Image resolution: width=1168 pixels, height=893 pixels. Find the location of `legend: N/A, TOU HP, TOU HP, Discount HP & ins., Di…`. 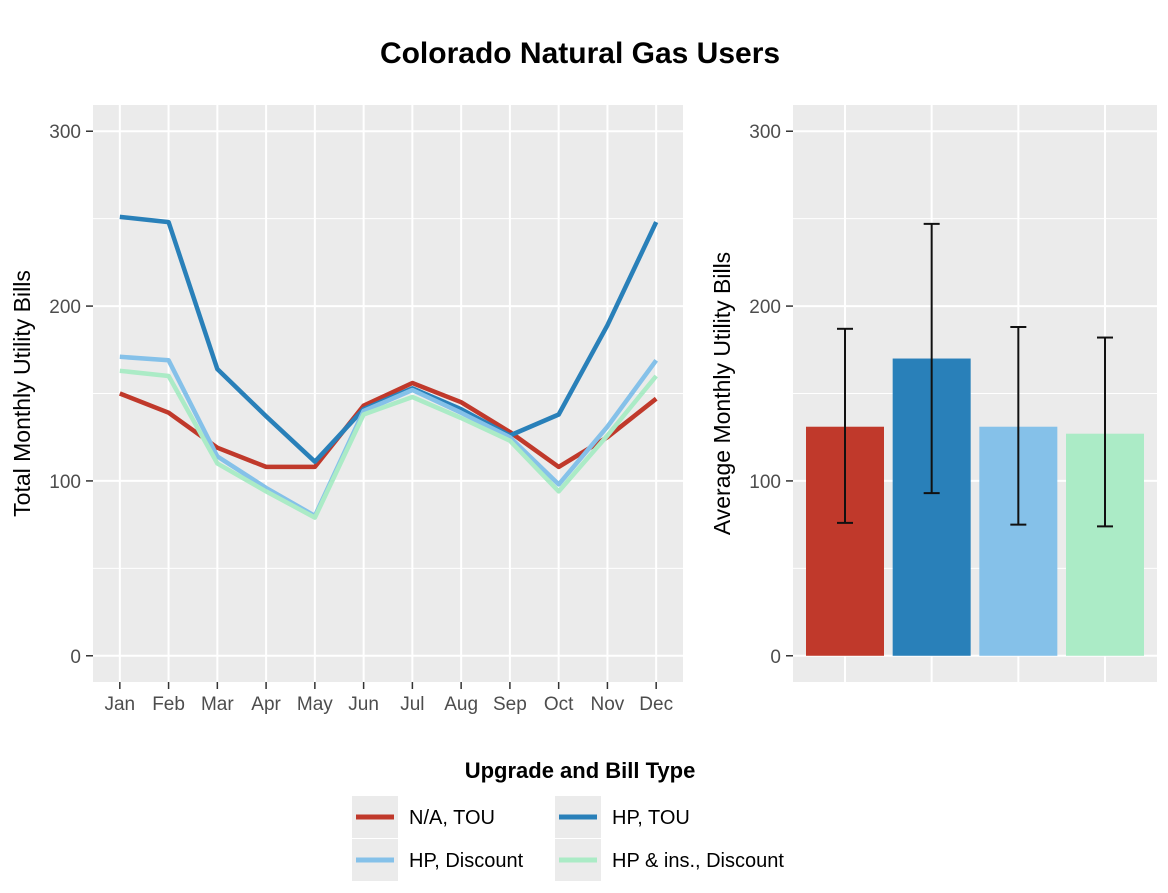

legend: N/A, TOU HP, TOU HP, Discount HP & ins., Di… is located at coordinates (568, 838).